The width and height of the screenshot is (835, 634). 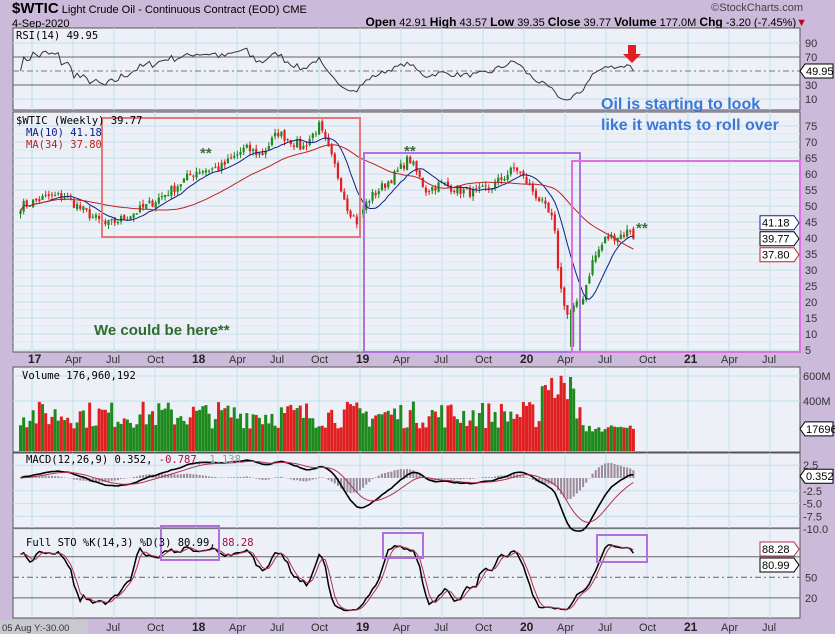 What do you see at coordinates (381, 22) in the screenshot?
I see `open-label: Open` at bounding box center [381, 22].